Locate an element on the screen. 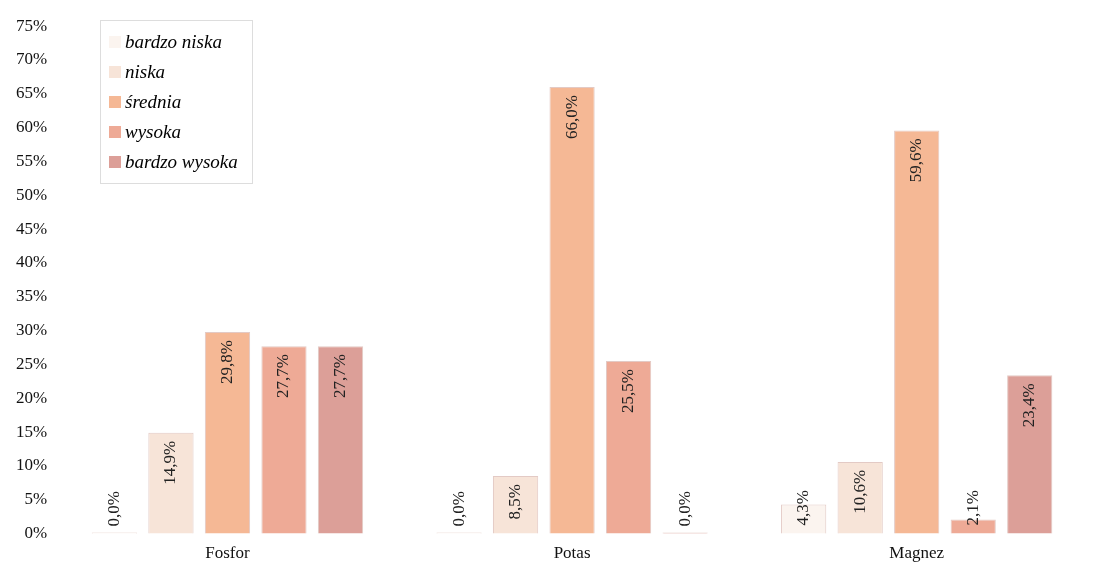 Image resolution: width=1107 pixels, height=582 pixels. legend-label: niska is located at coordinates (145, 72).